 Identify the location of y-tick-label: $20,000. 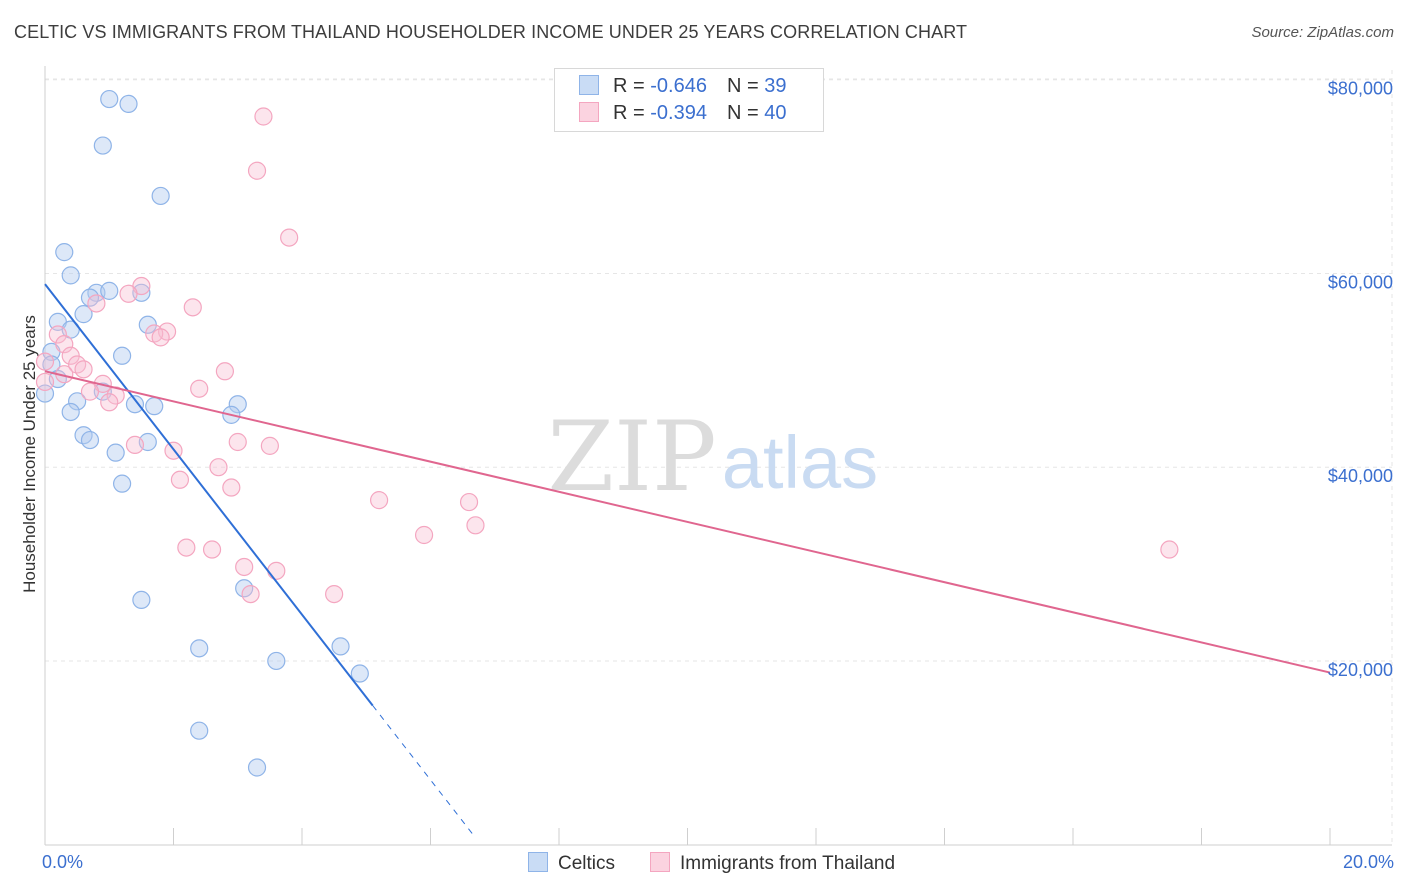
(1360, 670).